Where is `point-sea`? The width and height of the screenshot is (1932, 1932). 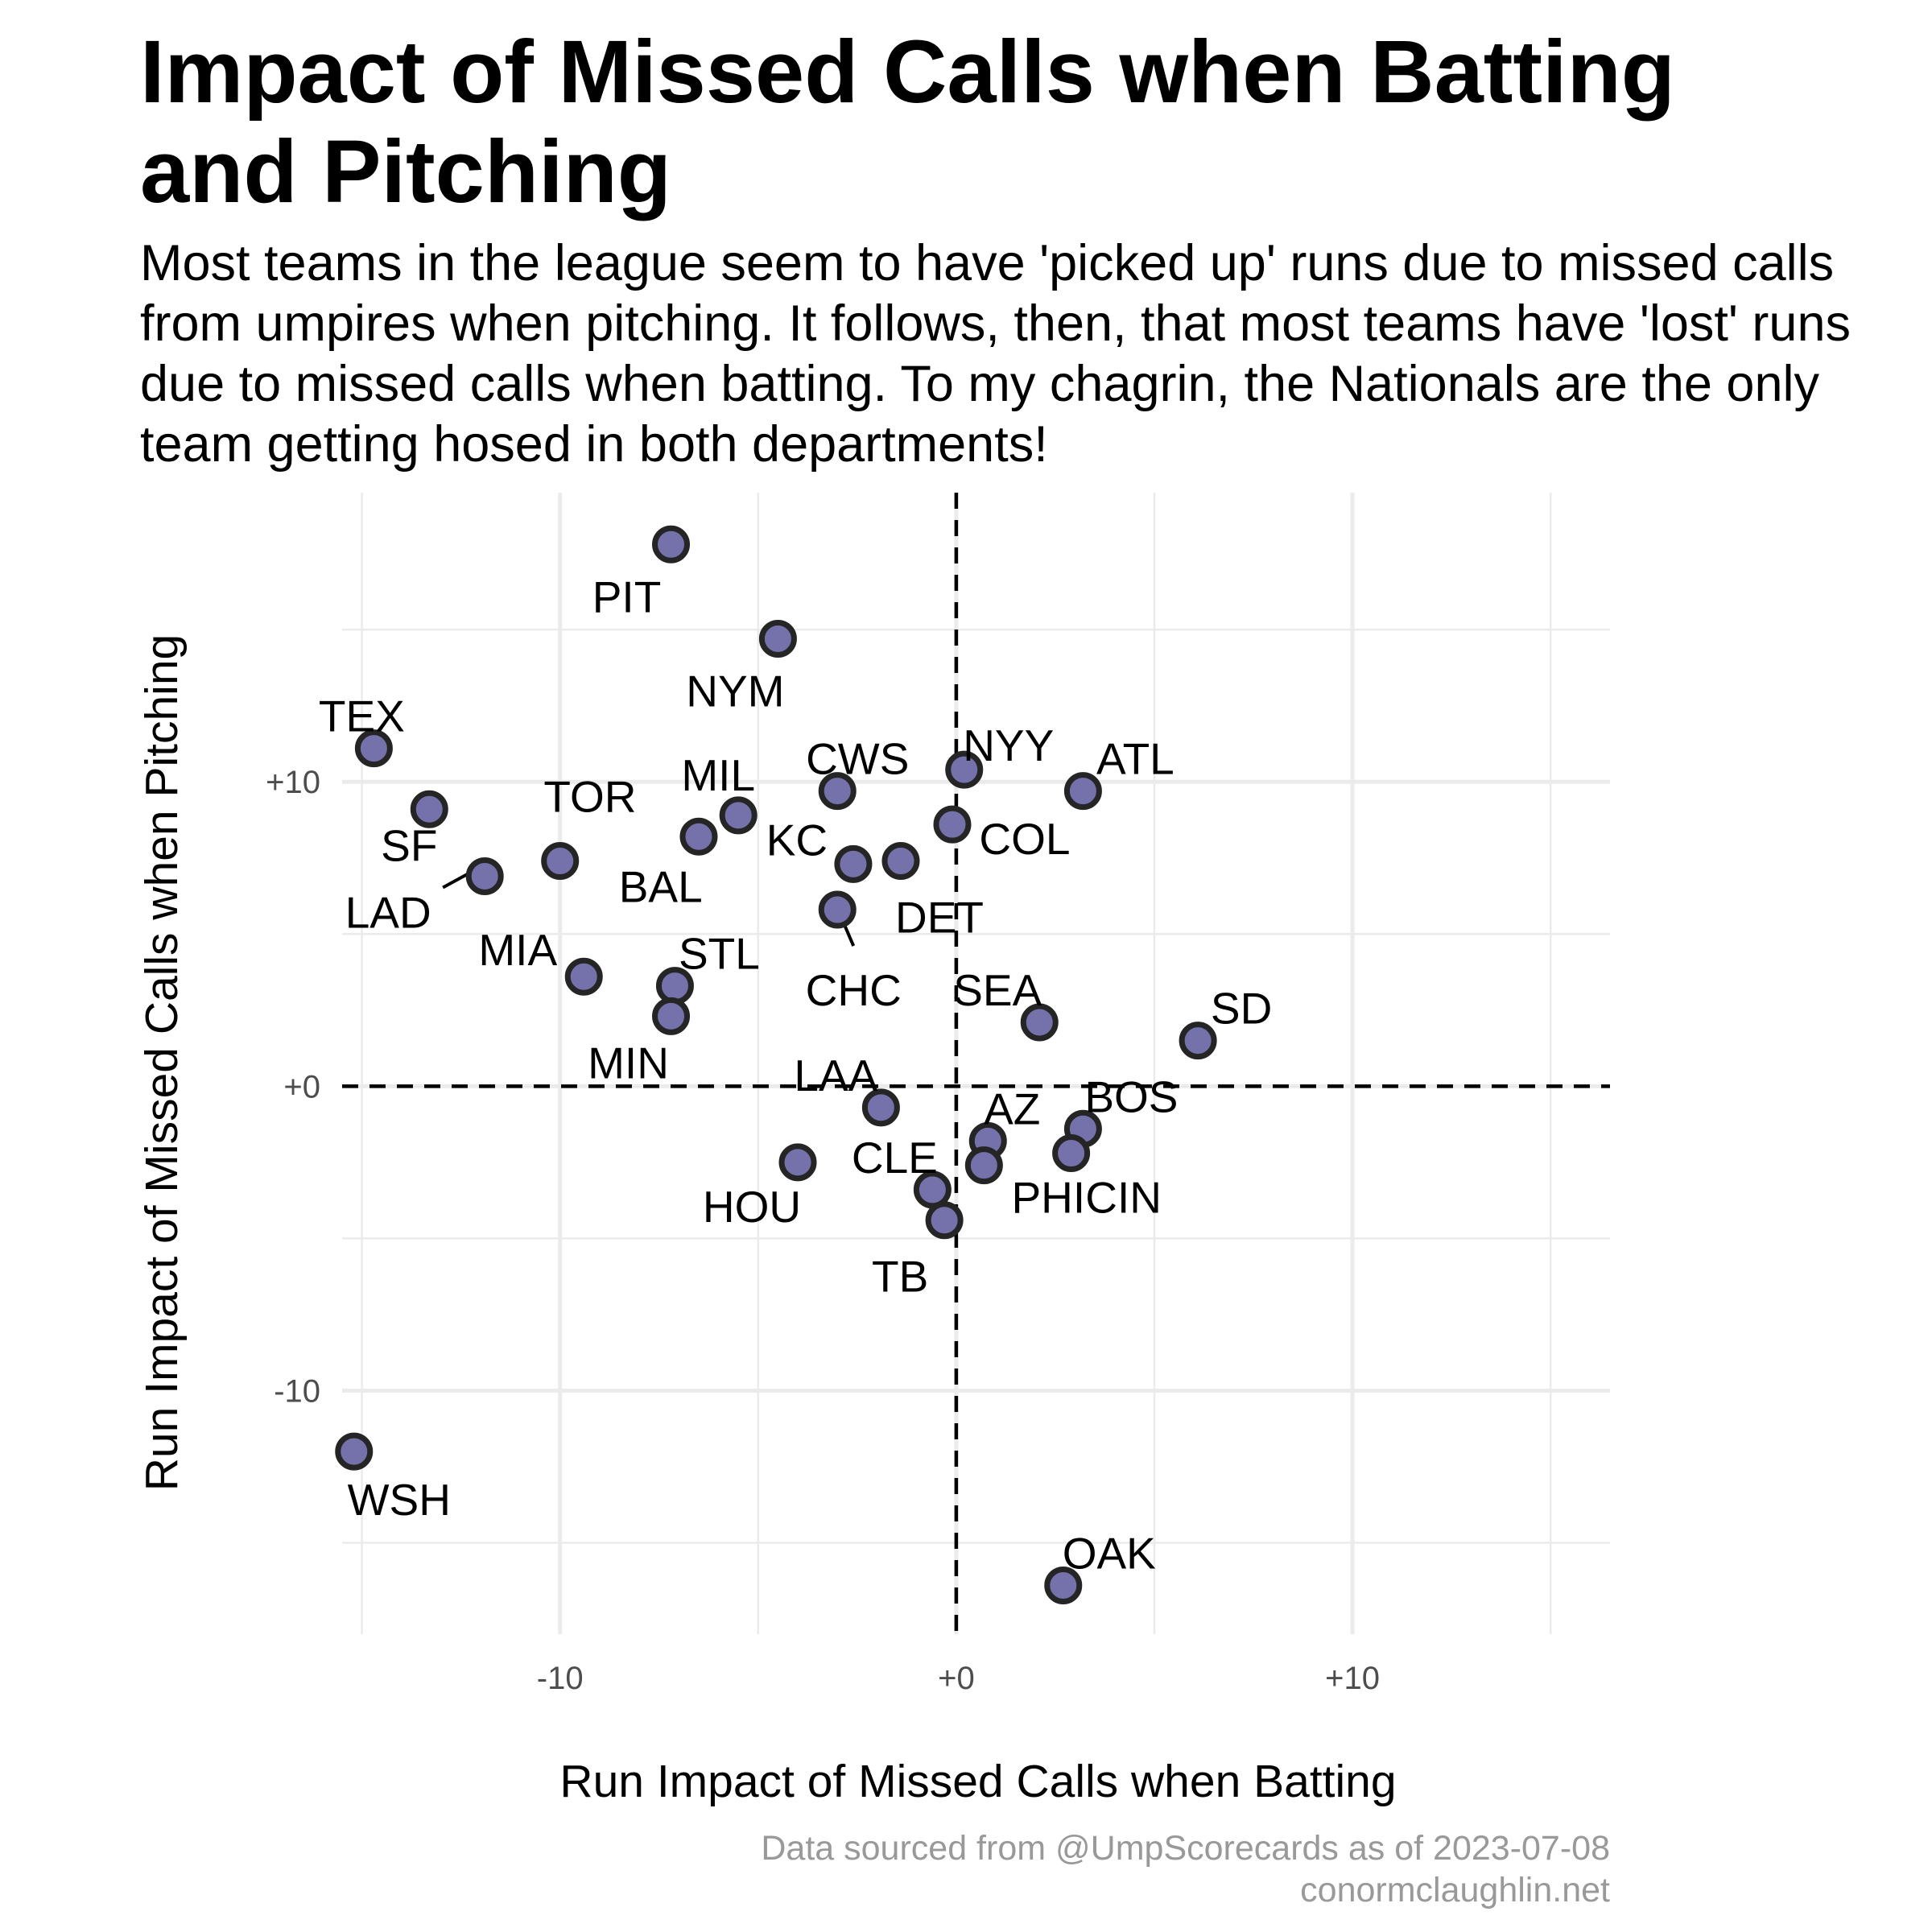
point-sea is located at coordinates (1039, 1022).